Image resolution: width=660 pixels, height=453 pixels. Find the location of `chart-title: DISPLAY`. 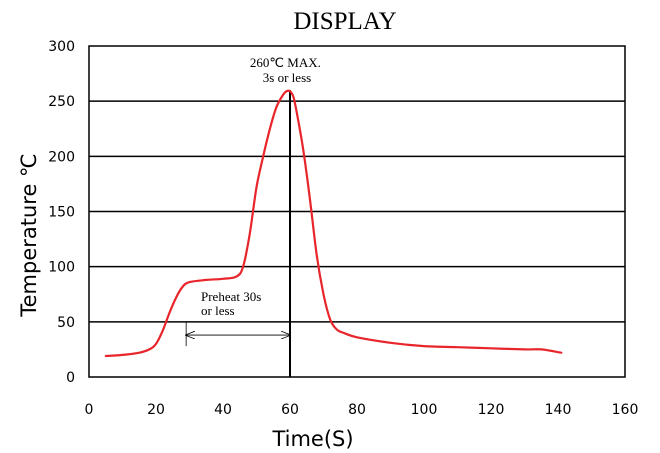

chart-title: DISPLAY is located at coordinates (344, 21).